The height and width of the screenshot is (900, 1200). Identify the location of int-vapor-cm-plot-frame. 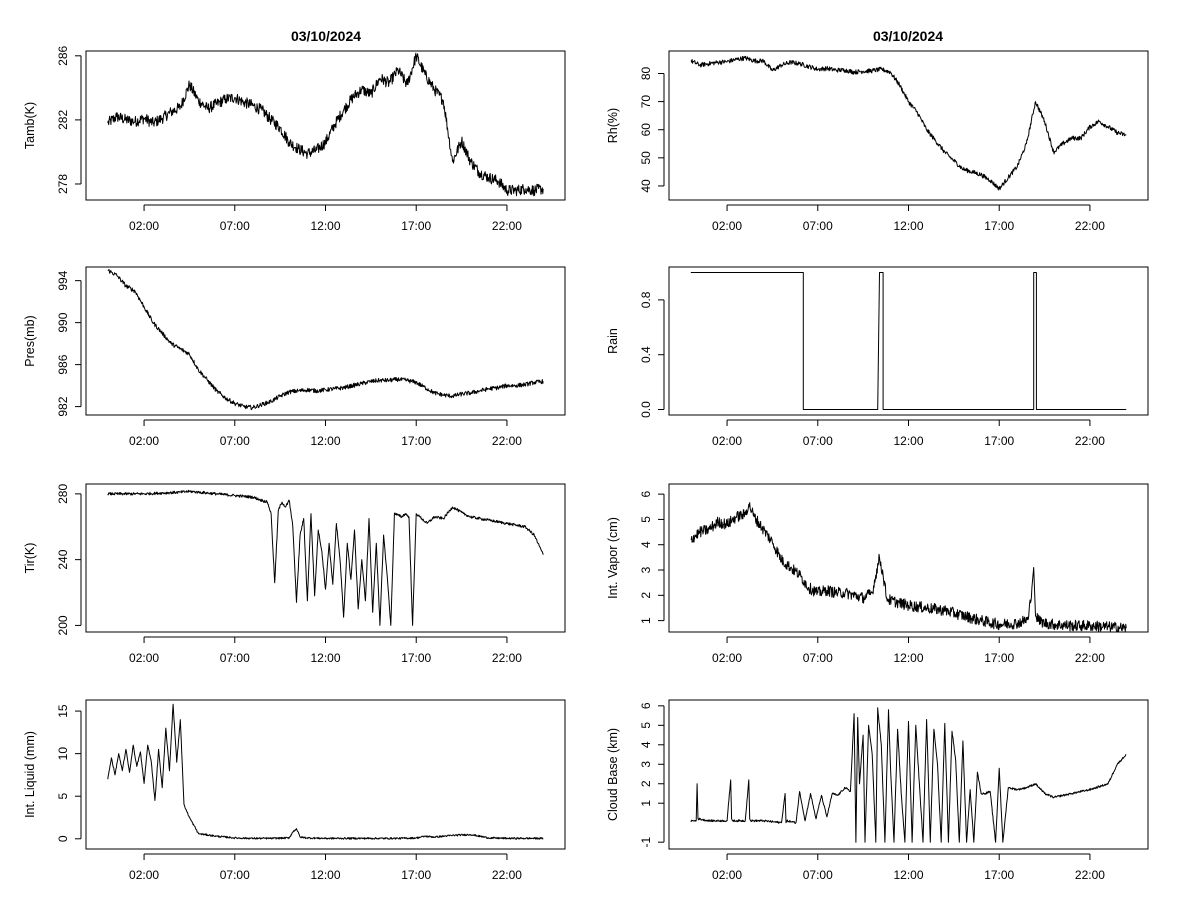
(908, 558).